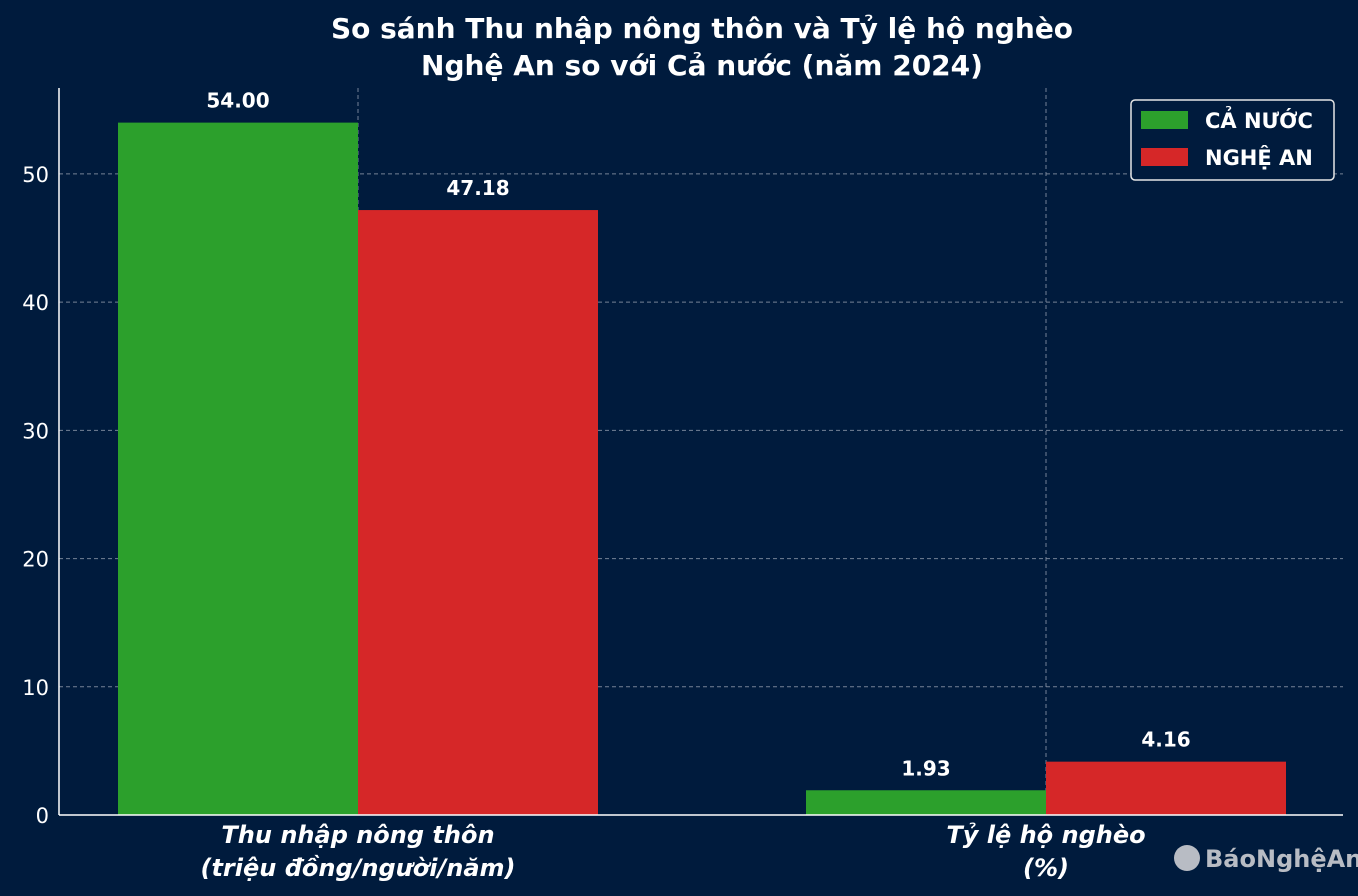 The width and height of the screenshot is (1358, 896). I want to click on y-tick-label: 40, so click(35, 303).